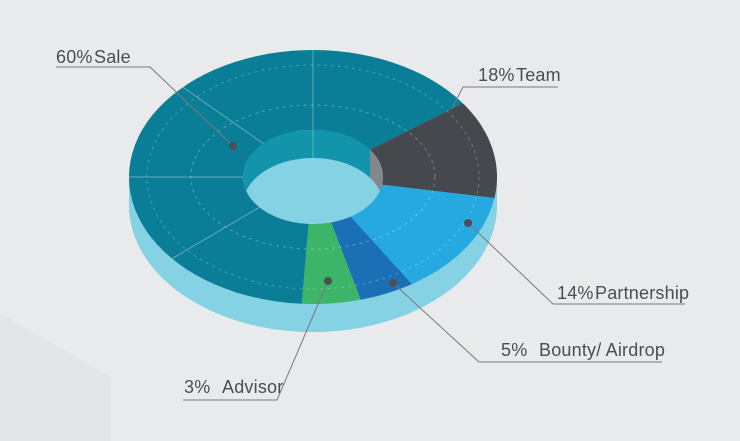  Describe the element at coordinates (576, 263) in the screenshot. I see `callout-partnership-line` at that location.